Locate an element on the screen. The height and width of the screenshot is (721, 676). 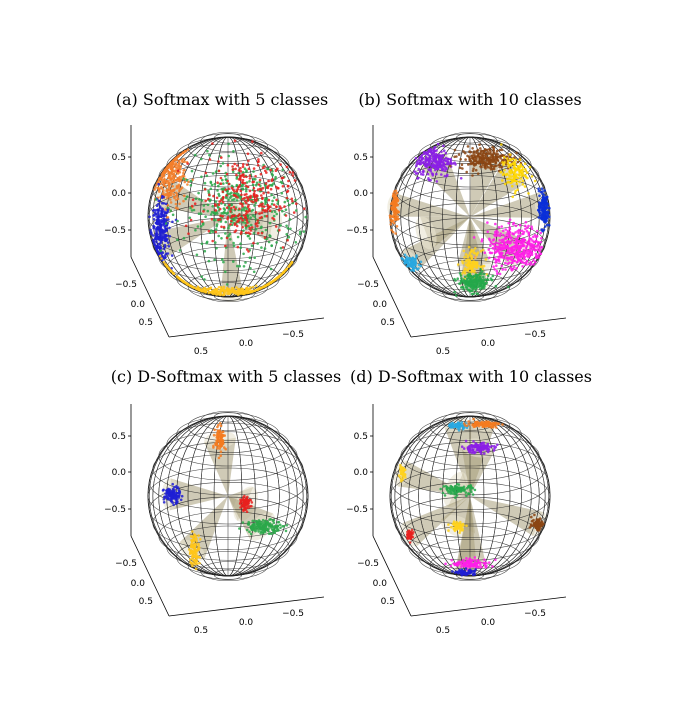
cone is located at coordinates (506, 516).